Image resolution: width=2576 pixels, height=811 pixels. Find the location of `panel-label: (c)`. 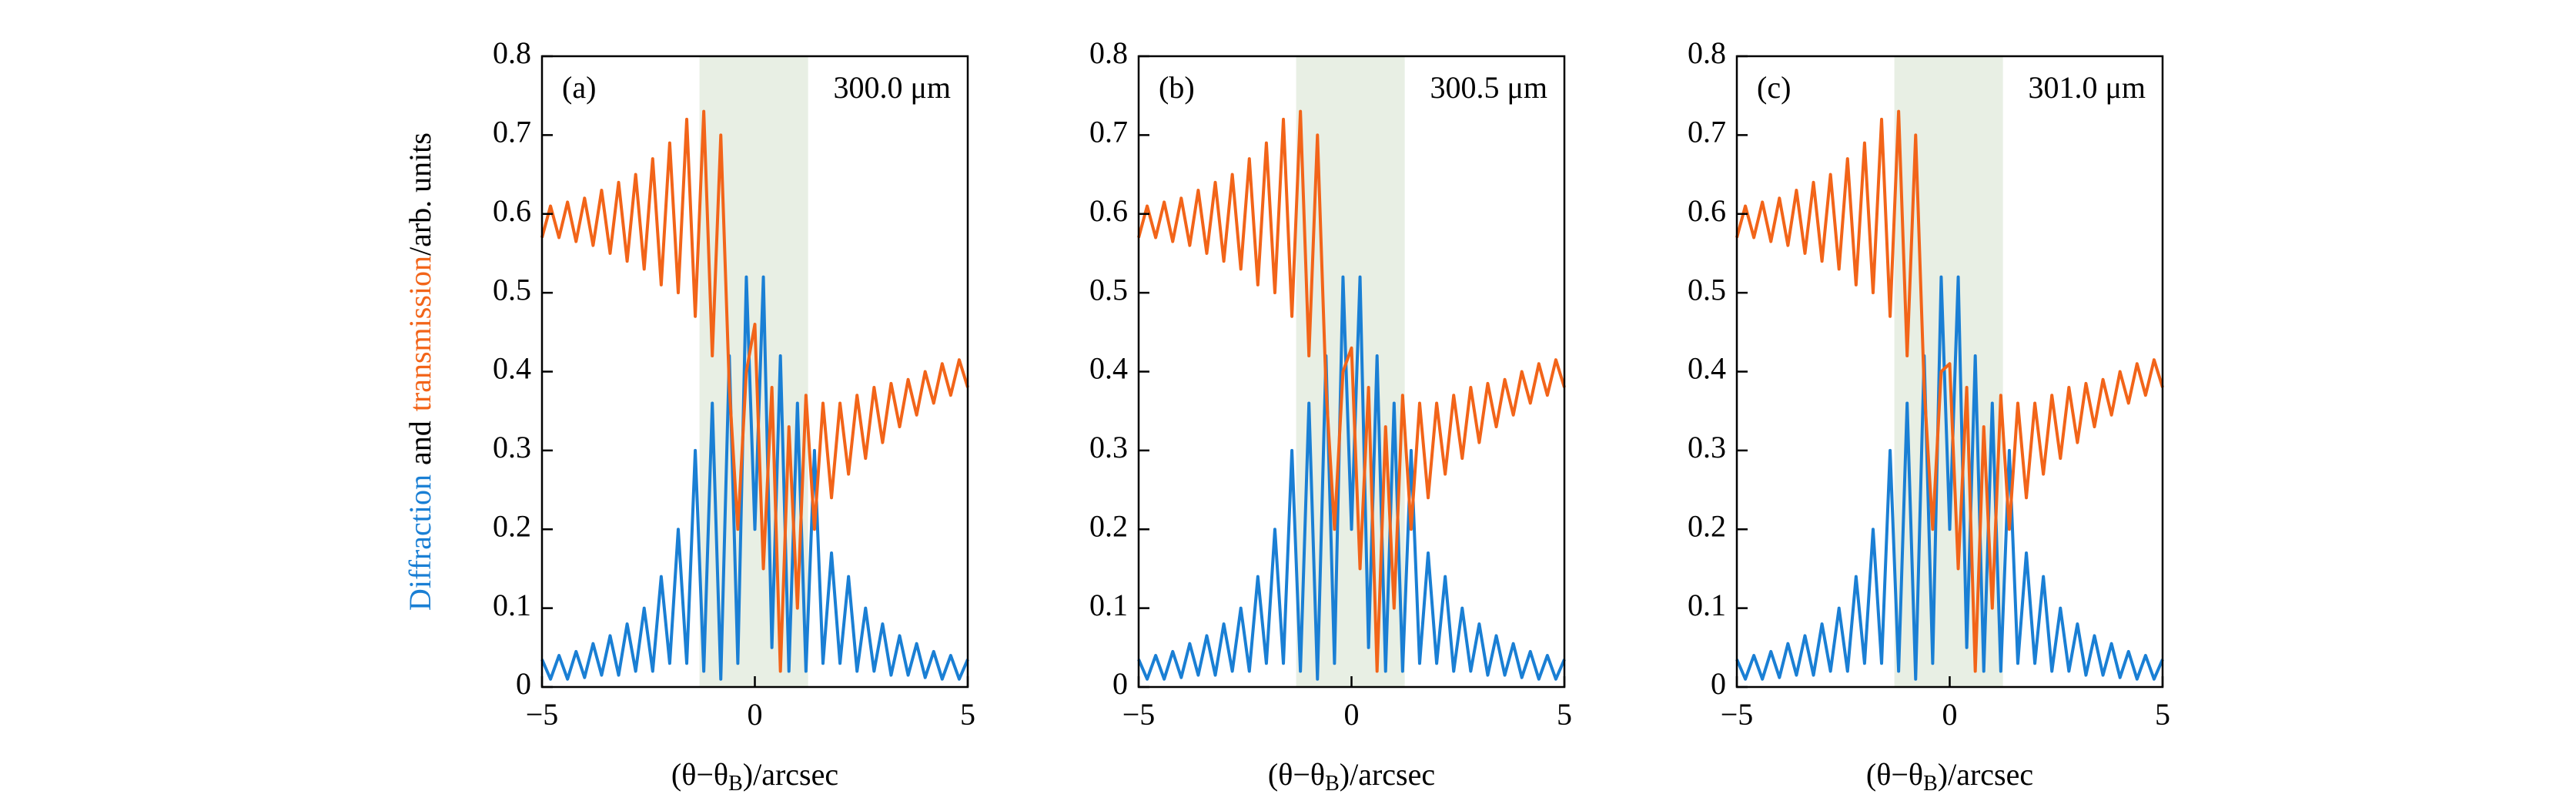

panel-label: (c) is located at coordinates (1774, 87).